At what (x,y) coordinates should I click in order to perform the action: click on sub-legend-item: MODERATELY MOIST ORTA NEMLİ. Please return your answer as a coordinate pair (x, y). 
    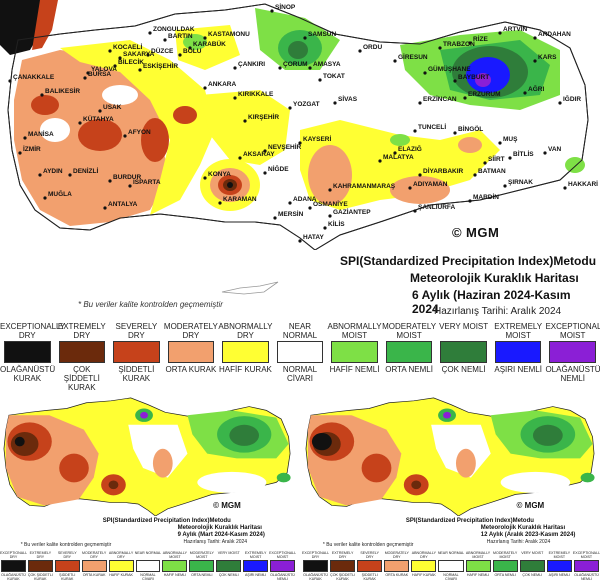
    Looking at the image, I should click on (201, 566).